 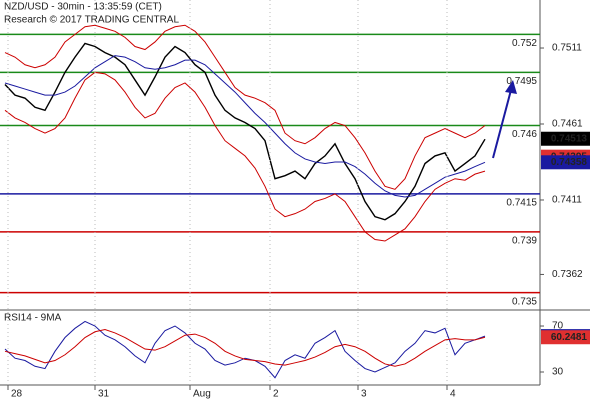 I want to click on y-tick-label: 0.7461, so click(x=567, y=124).